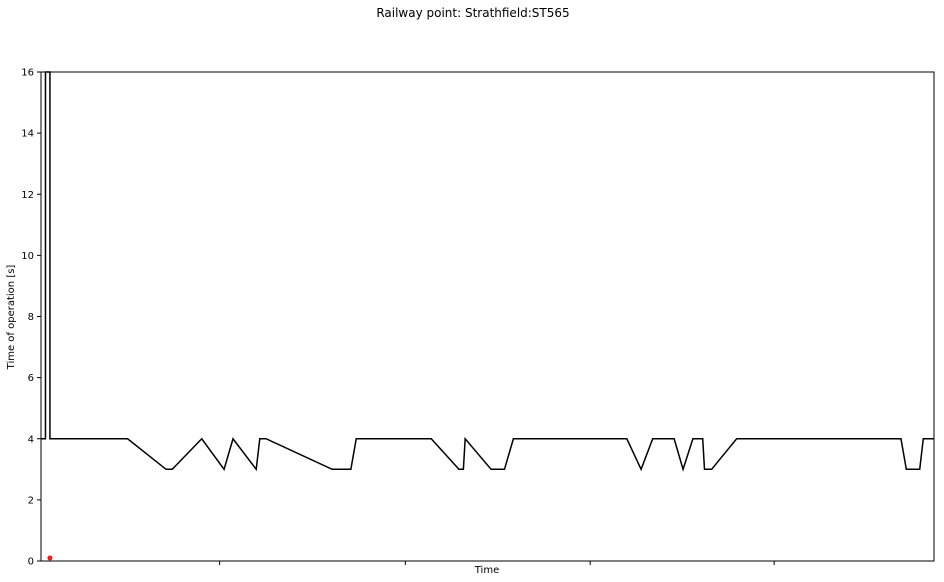 The width and height of the screenshot is (944, 582). I want to click on scatter-point, so click(50, 558).